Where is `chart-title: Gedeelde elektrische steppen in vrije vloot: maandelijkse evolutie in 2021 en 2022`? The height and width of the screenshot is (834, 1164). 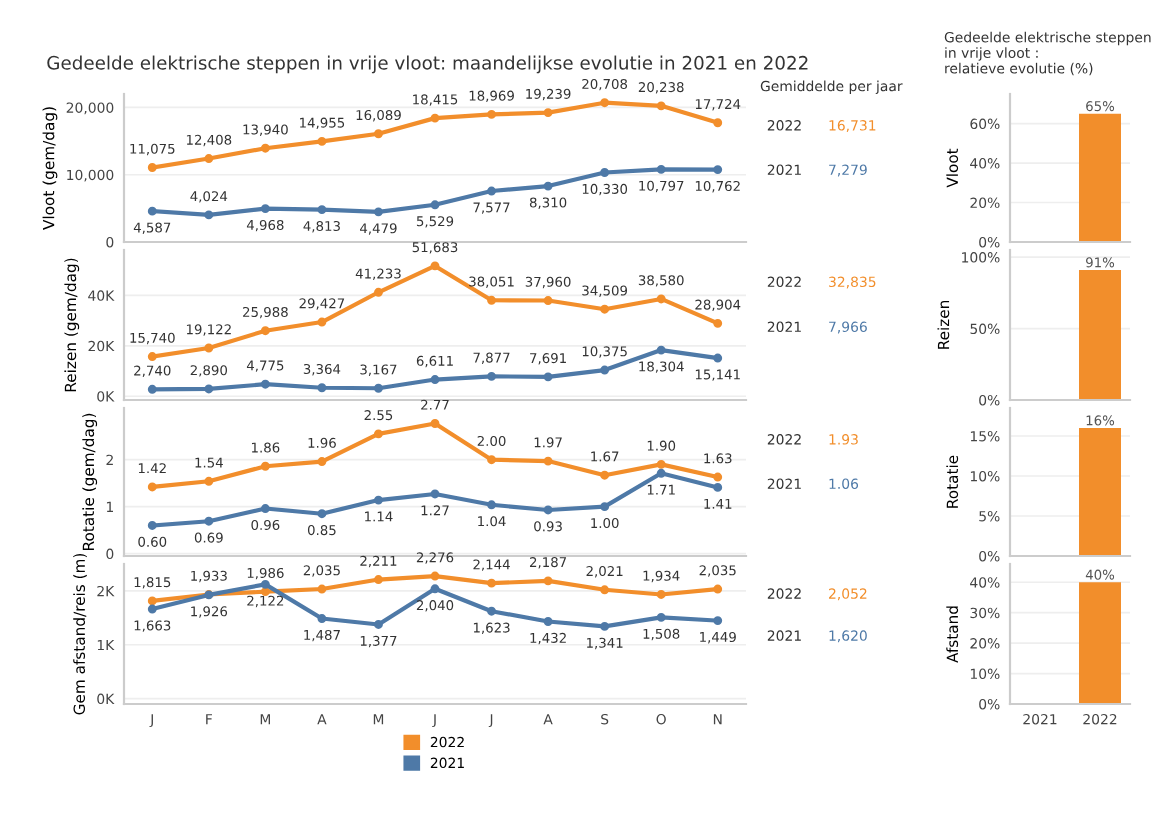 chart-title: Gedeelde elektrische steppen in vrije vloot: maandelijkse evolutie in 2021 en 2022 is located at coordinates (427, 64).